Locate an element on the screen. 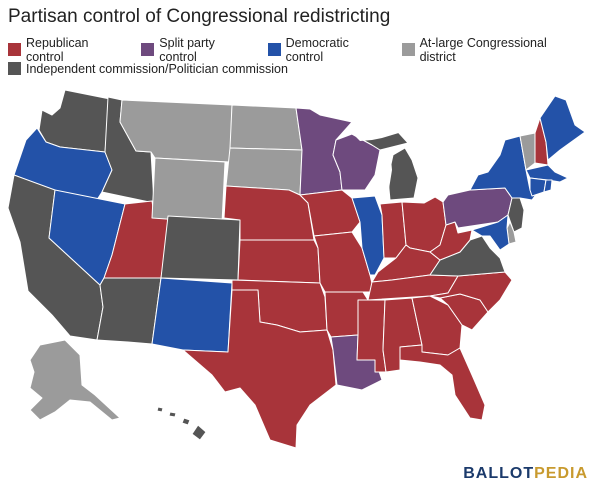 This screenshot has width=600, height=495. legend-item-split: Split party control is located at coordinates (198, 50).